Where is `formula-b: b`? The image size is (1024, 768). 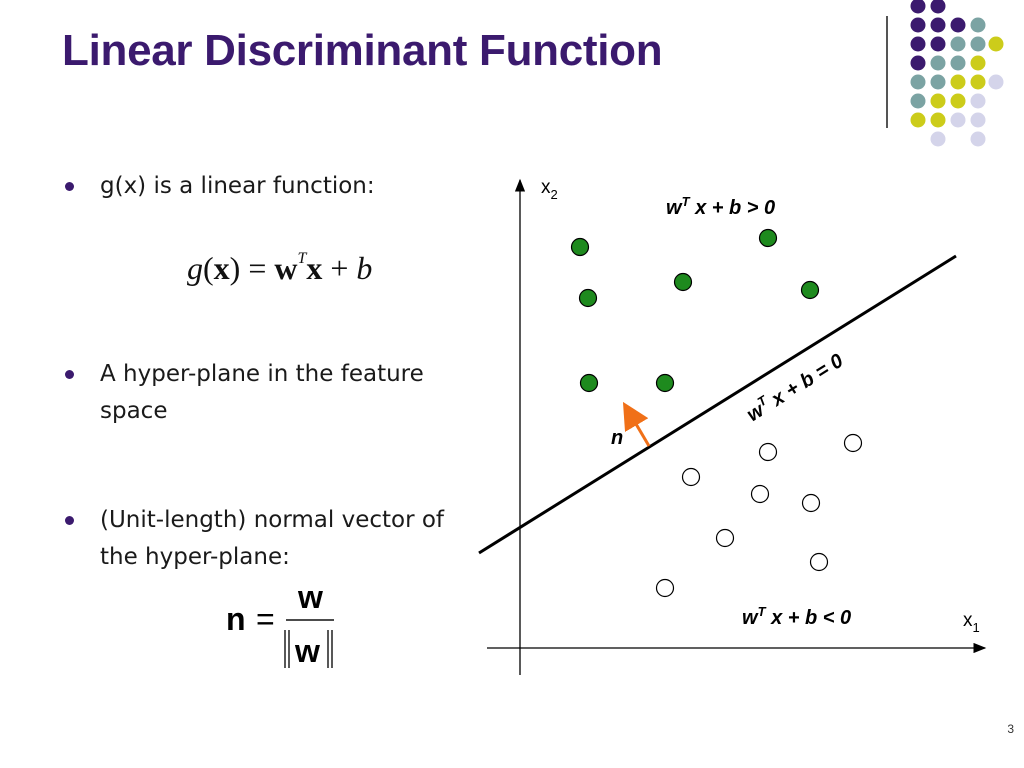 formula-b: b is located at coordinates (364, 268).